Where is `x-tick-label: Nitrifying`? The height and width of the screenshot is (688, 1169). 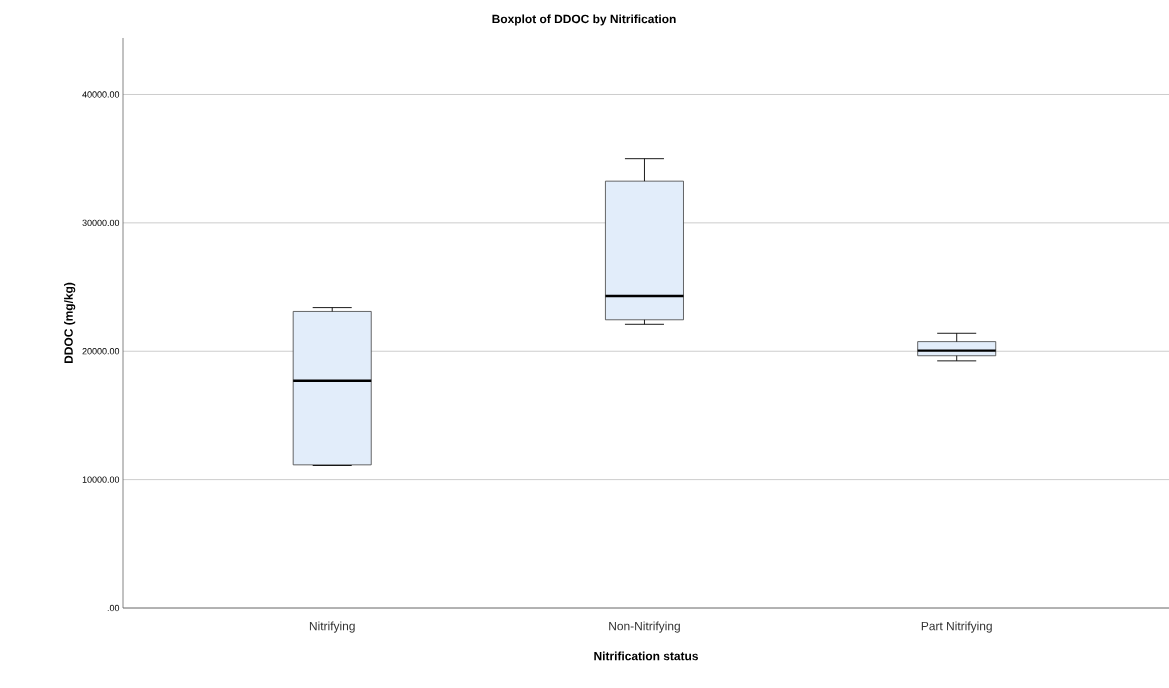 x-tick-label: Nitrifying is located at coordinates (332, 627).